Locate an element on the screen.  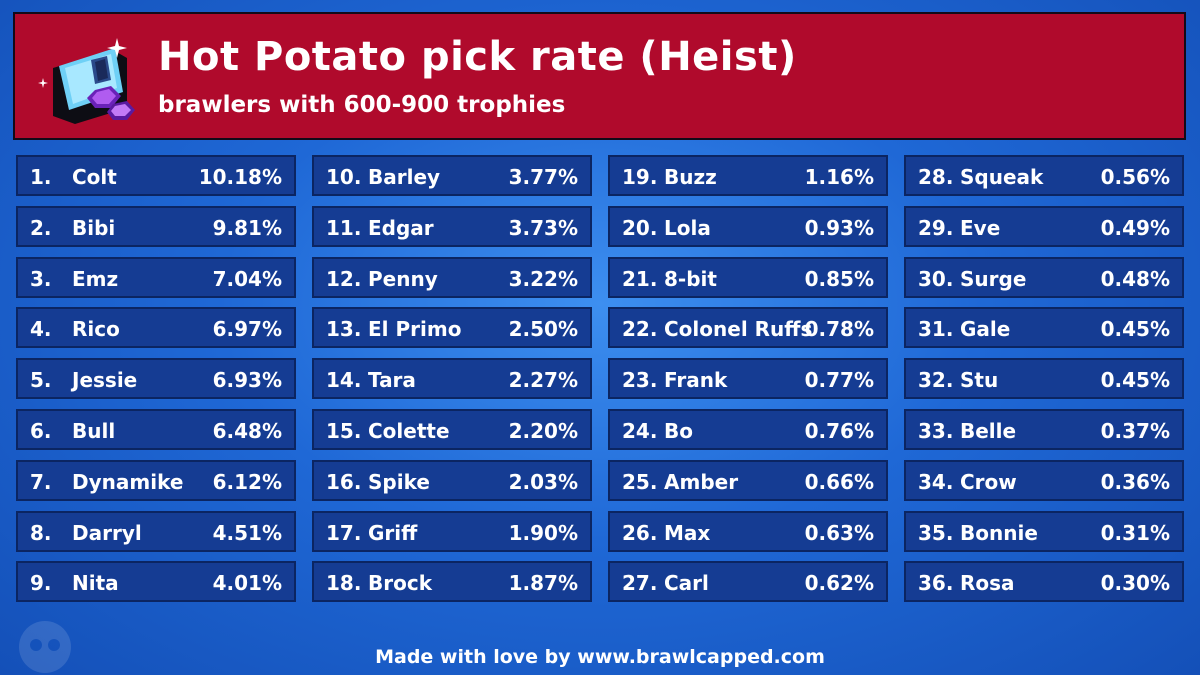
rank-number: 10. is located at coordinates (344, 177).